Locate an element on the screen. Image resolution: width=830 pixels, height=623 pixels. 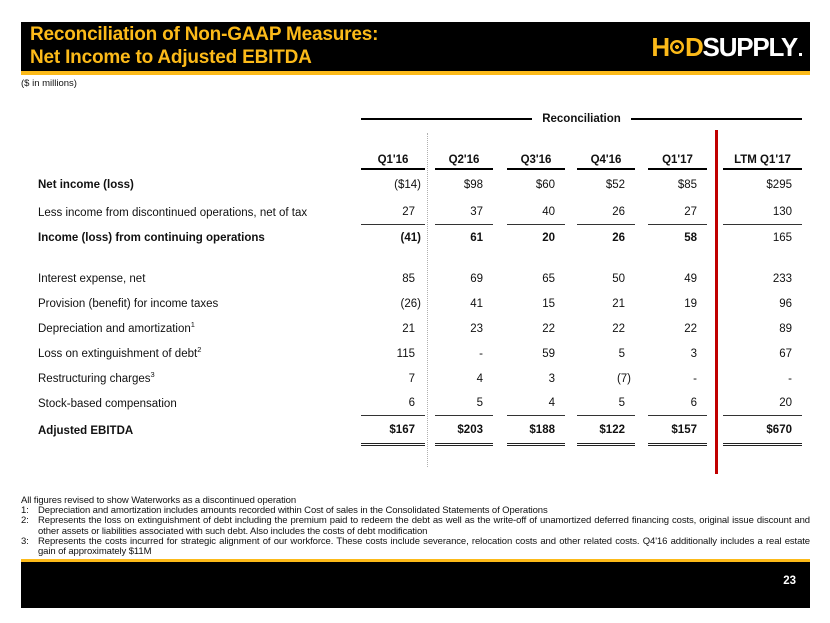
value-cell: (26) is located at coordinates (410, 303).